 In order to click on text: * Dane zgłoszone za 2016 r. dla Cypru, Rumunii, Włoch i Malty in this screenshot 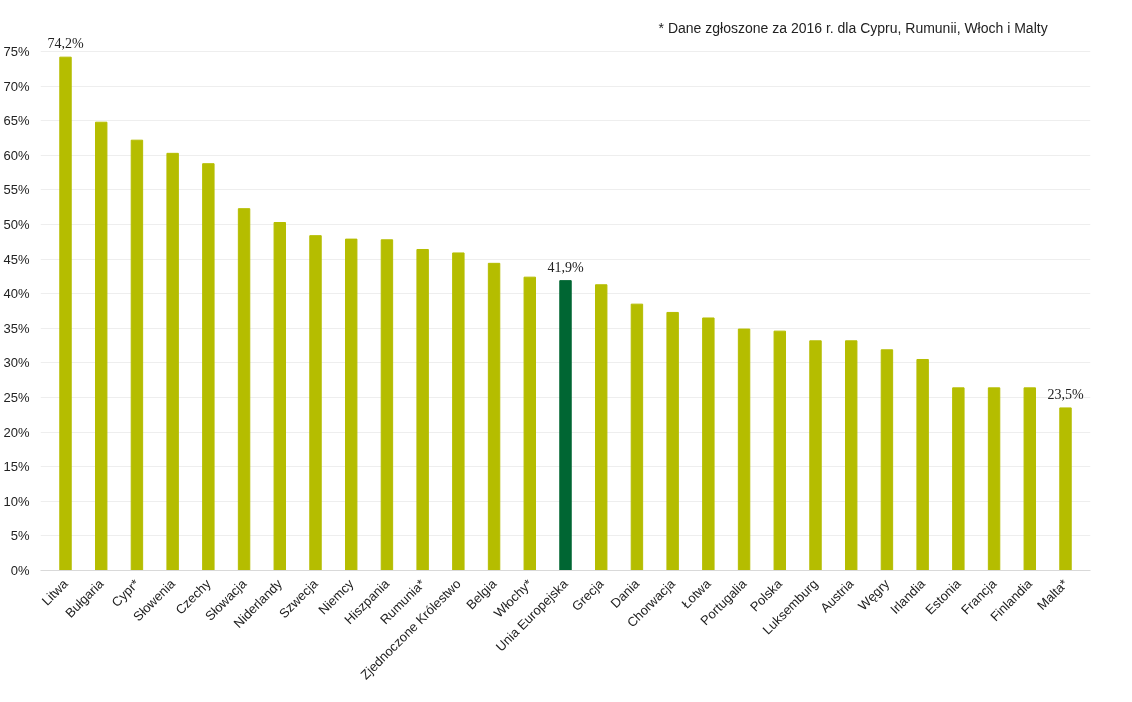, I will do `click(853, 28)`.